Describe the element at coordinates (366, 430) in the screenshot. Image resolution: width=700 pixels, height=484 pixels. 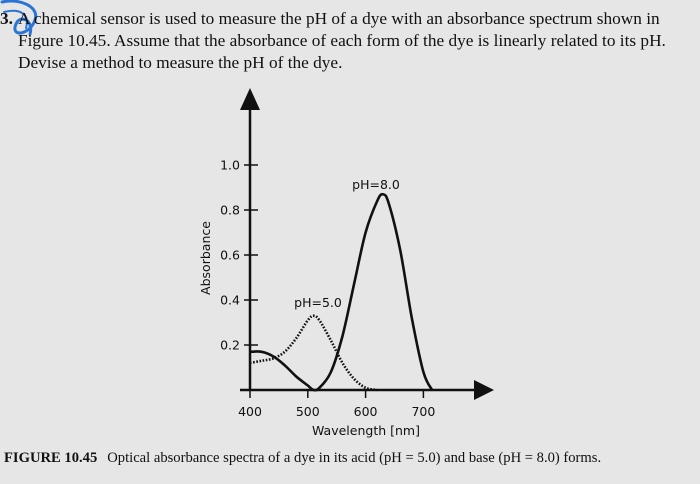
I see `x-axis-label: Wavelength [nm]` at that location.